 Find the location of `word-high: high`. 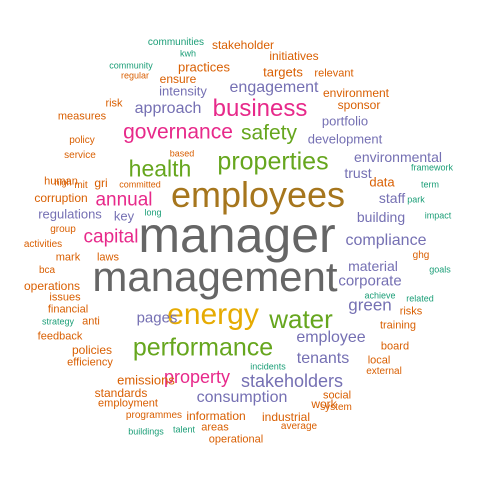

word-high: high is located at coordinates (63, 182).